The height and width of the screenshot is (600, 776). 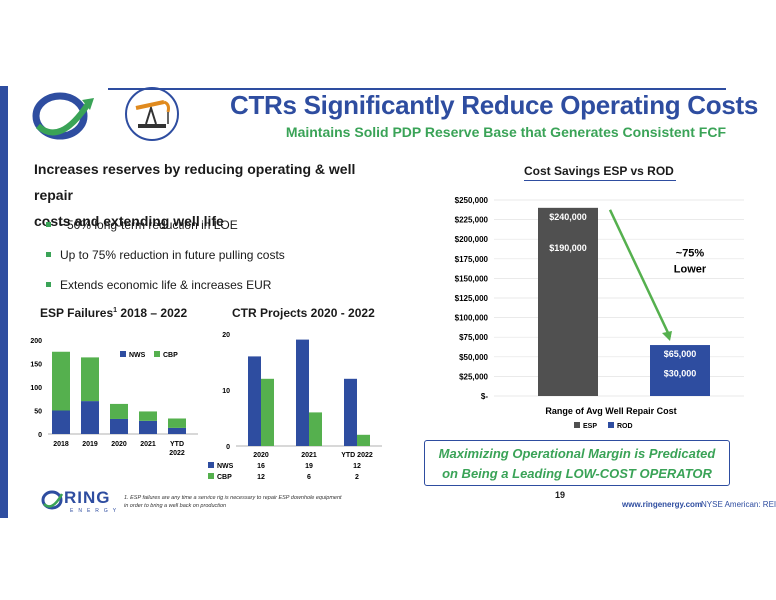 What do you see at coordinates (309, 477) in the screenshot?
I see `data-table-value: 6` at bounding box center [309, 477].